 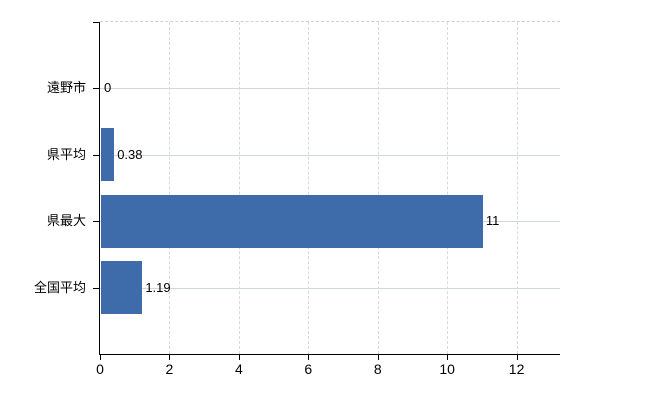 I want to click on x-tick-label: 2, so click(x=169, y=369).